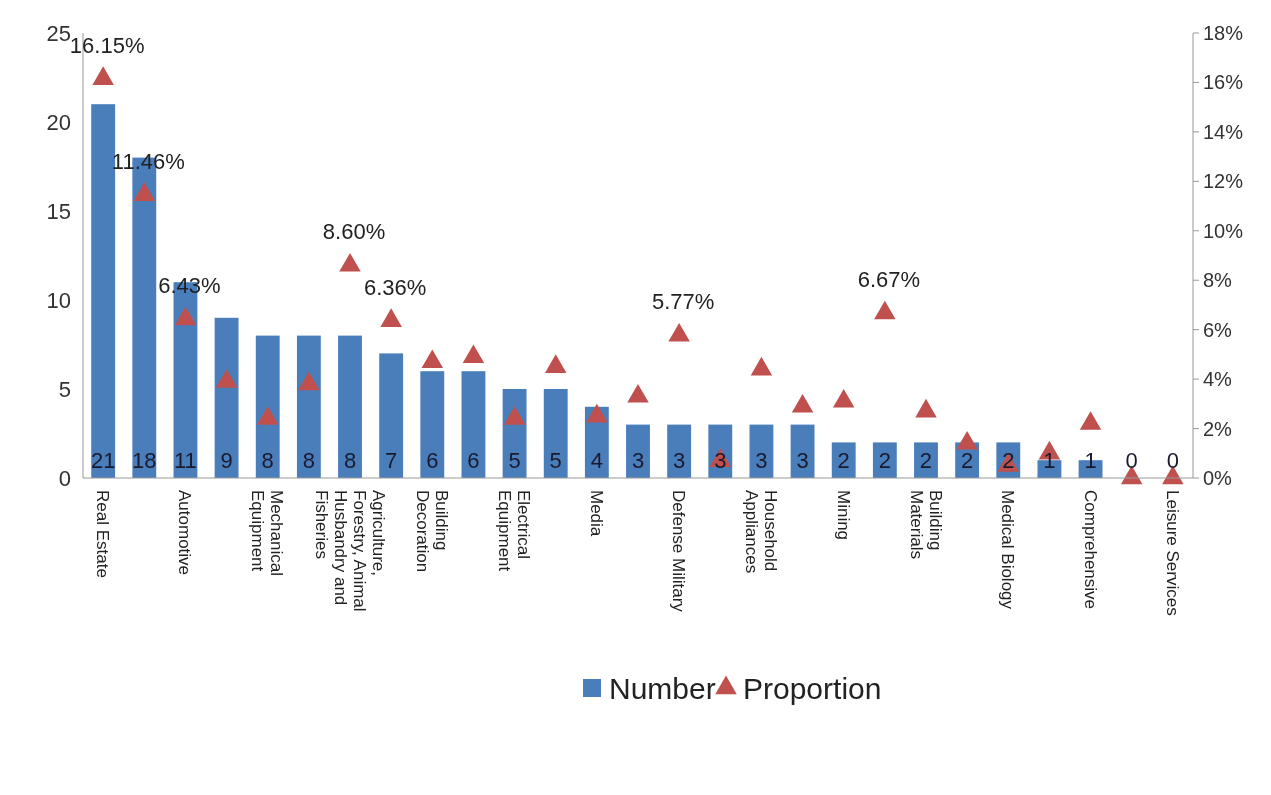 The image size is (1271, 795). I want to click on legend-label: Proportion, so click(812, 688).